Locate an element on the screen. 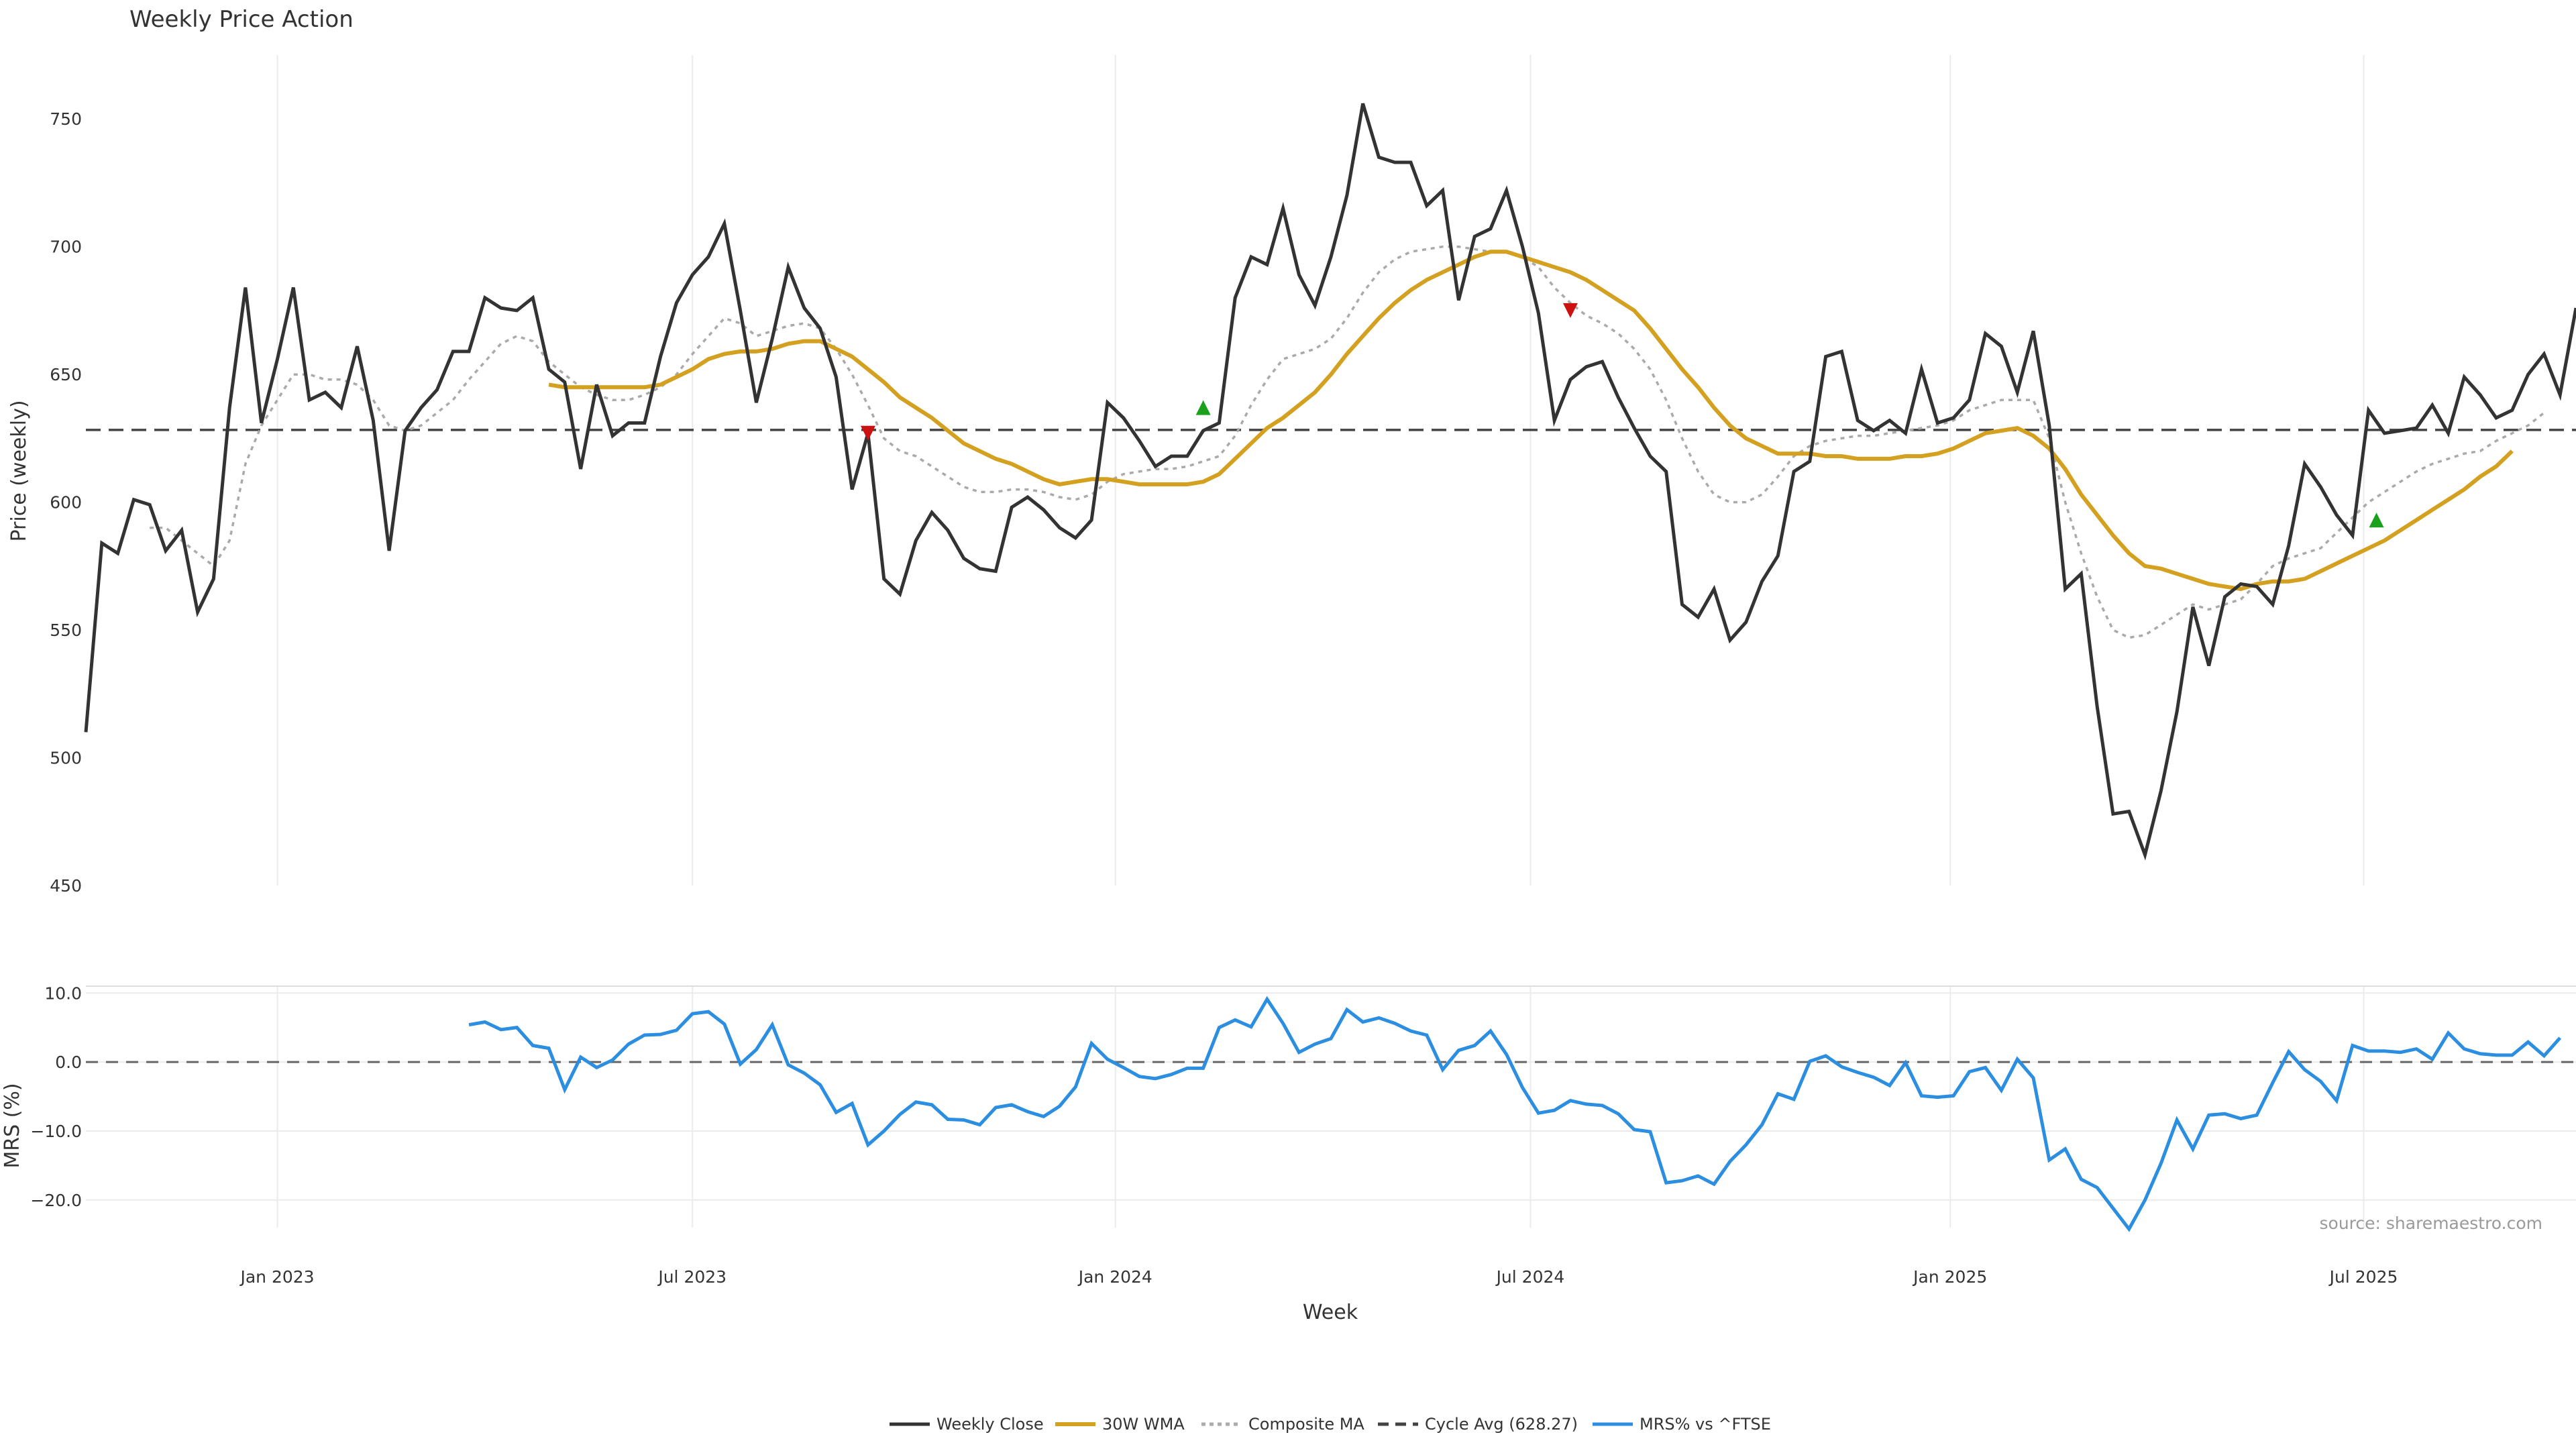 This screenshot has height=1449, width=2576. legend-label: Weekly Close is located at coordinates (990, 1424).